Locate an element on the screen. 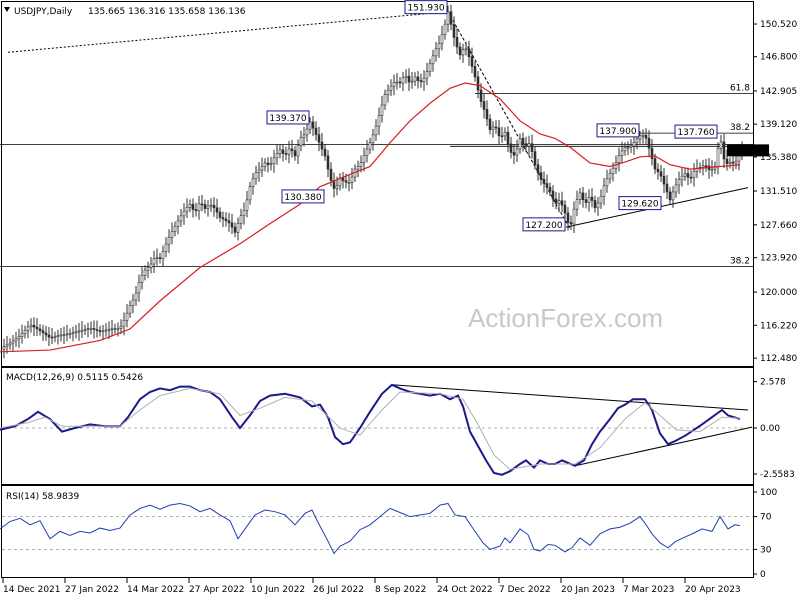 The image size is (800, 604). macd-title: MACD(12,26,9) 0.5115 0.5426 is located at coordinates (74, 378).